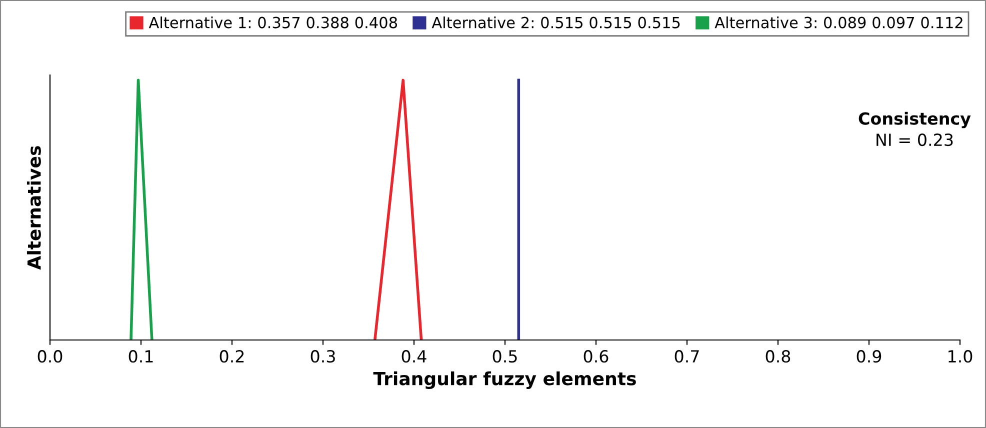 This screenshot has width=986, height=428. I want to click on annotation: Consistency, so click(914, 120).